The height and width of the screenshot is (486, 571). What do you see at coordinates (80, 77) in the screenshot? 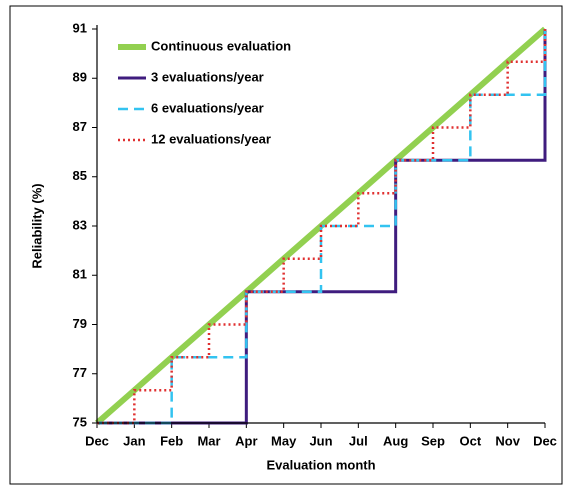
I see `y-tick-label: 89` at bounding box center [80, 77].